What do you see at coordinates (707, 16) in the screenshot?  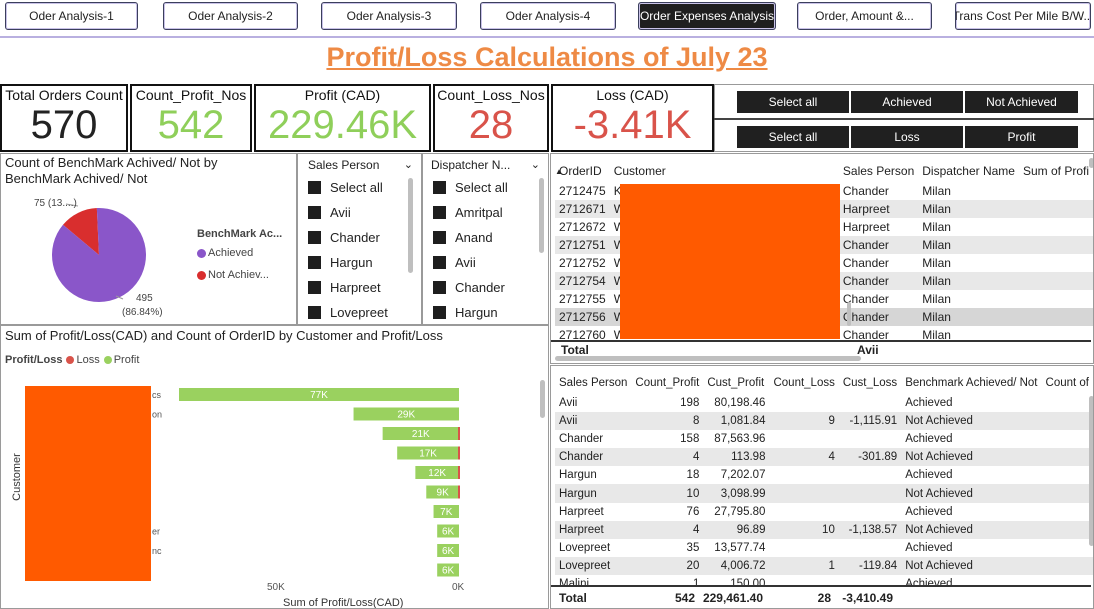 I see `nav-tab-5: Order Expenses Analysis` at bounding box center [707, 16].